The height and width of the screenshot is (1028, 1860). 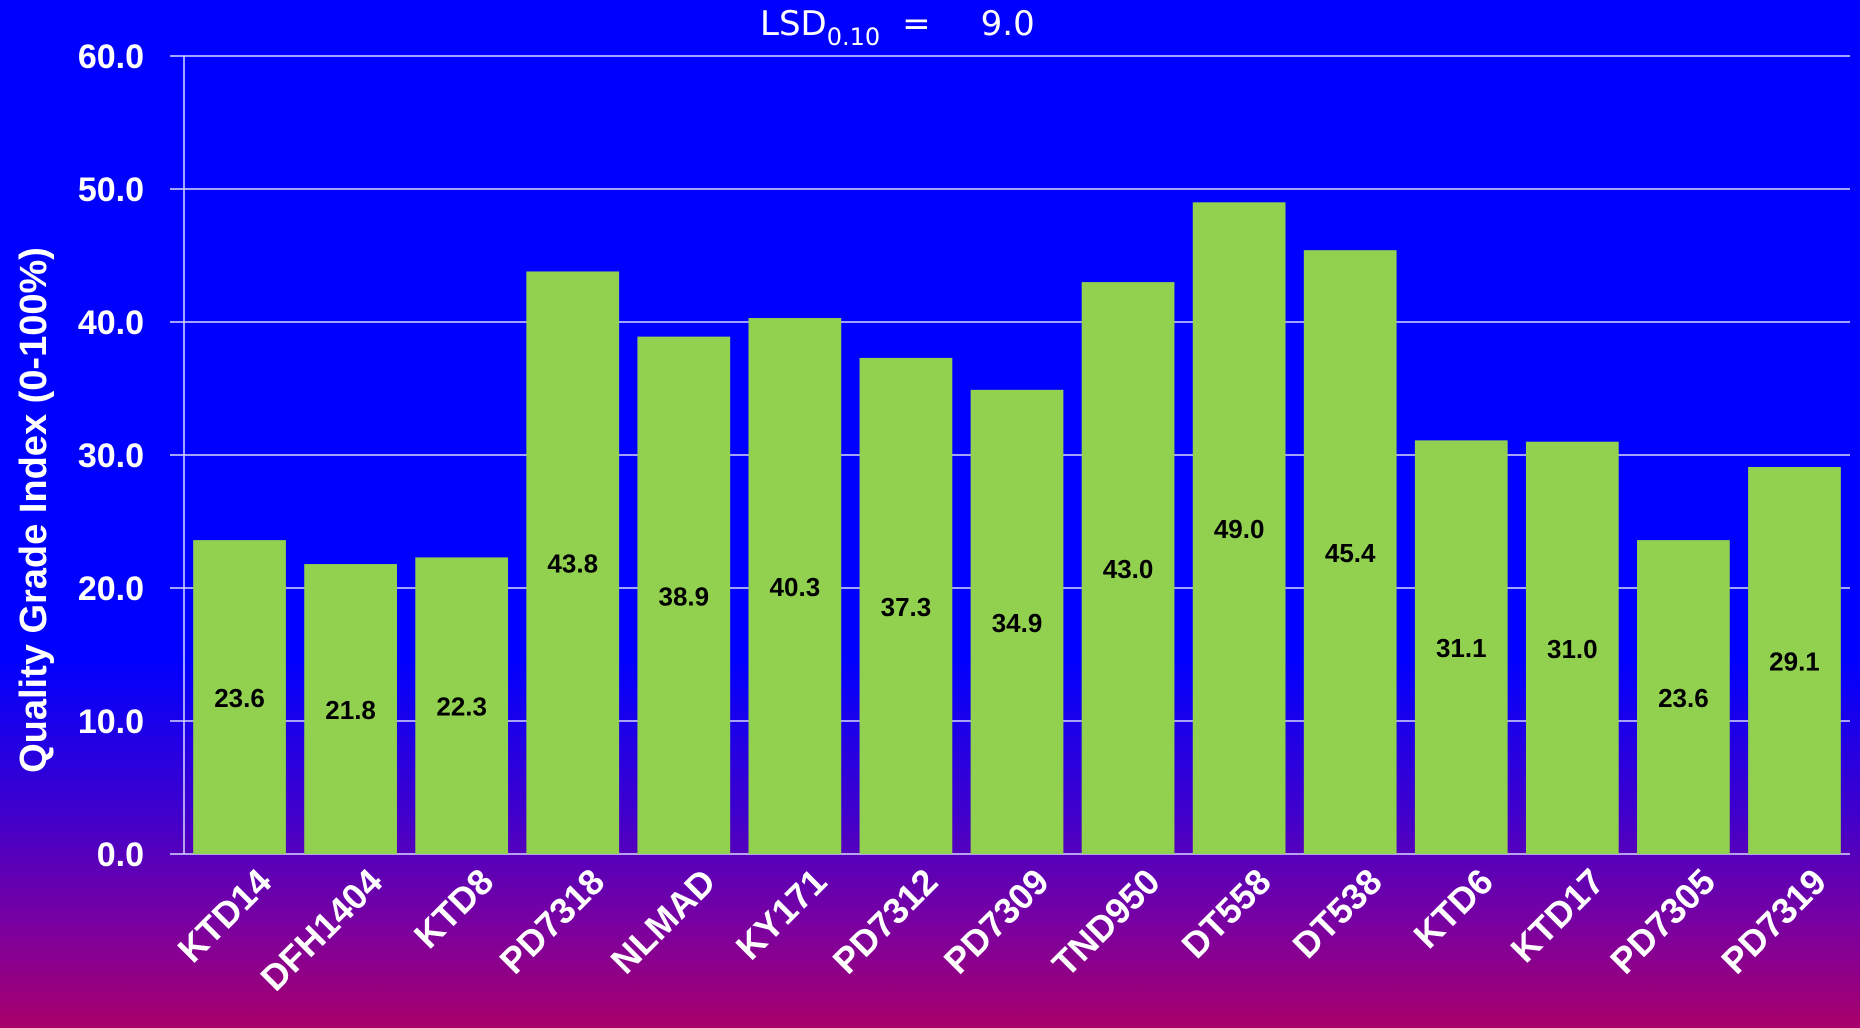 I want to click on x-tick-label: NLMAD, so click(x=663, y=921).